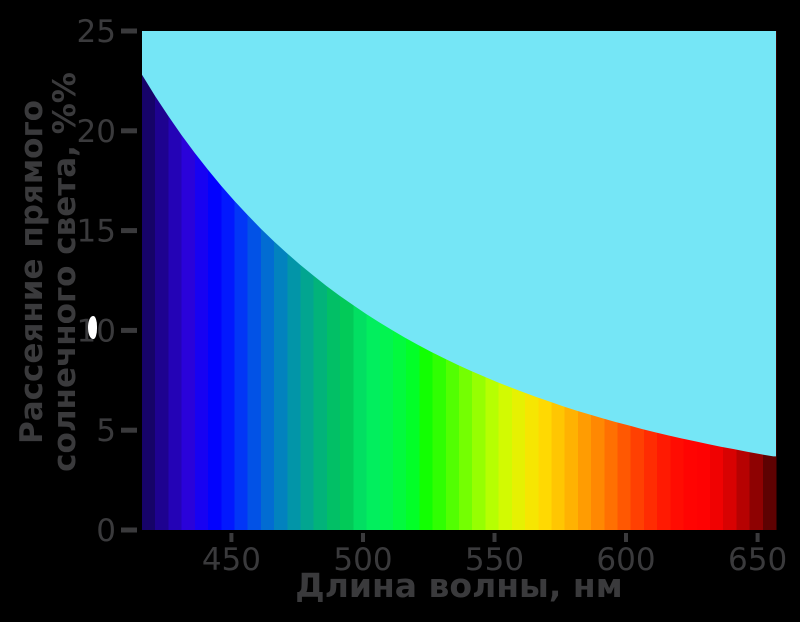 This screenshot has height=622, width=800. I want to click on y-tick-label: 0, so click(106, 531).